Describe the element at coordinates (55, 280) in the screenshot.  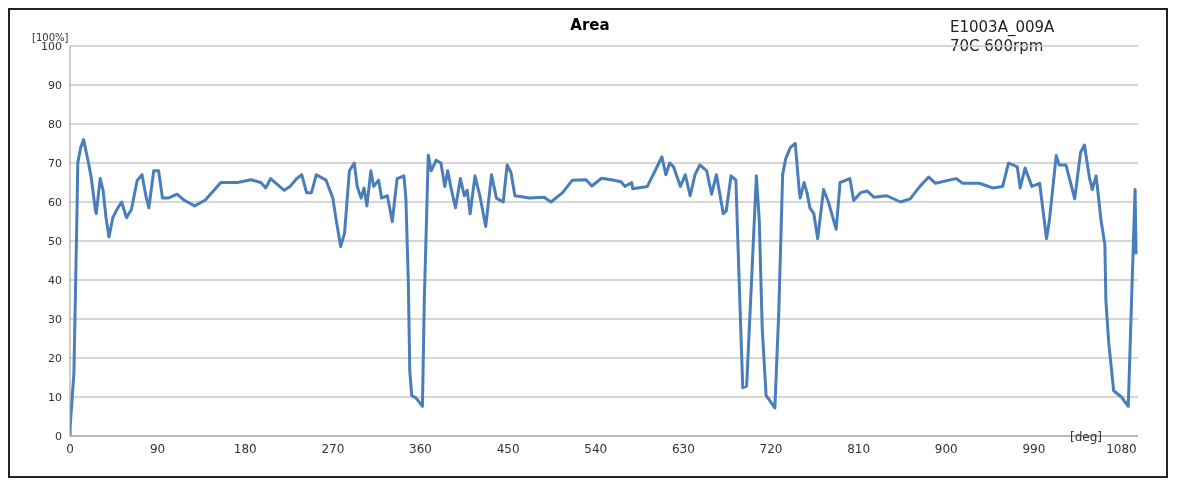
I see `y-tick-label: 40` at that location.